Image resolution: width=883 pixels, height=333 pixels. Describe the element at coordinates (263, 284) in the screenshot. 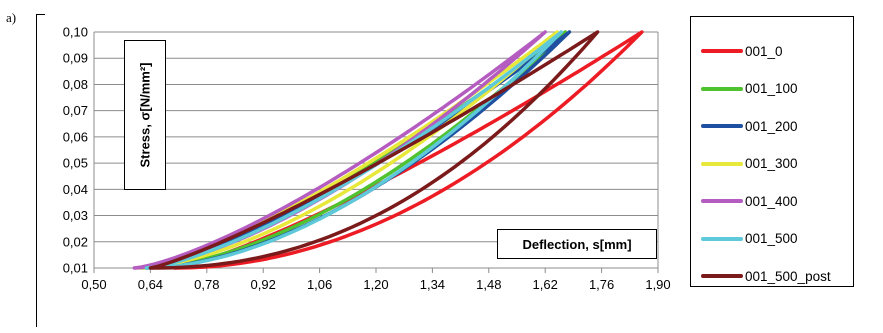

I see `x-tick-label: 0,92` at that location.